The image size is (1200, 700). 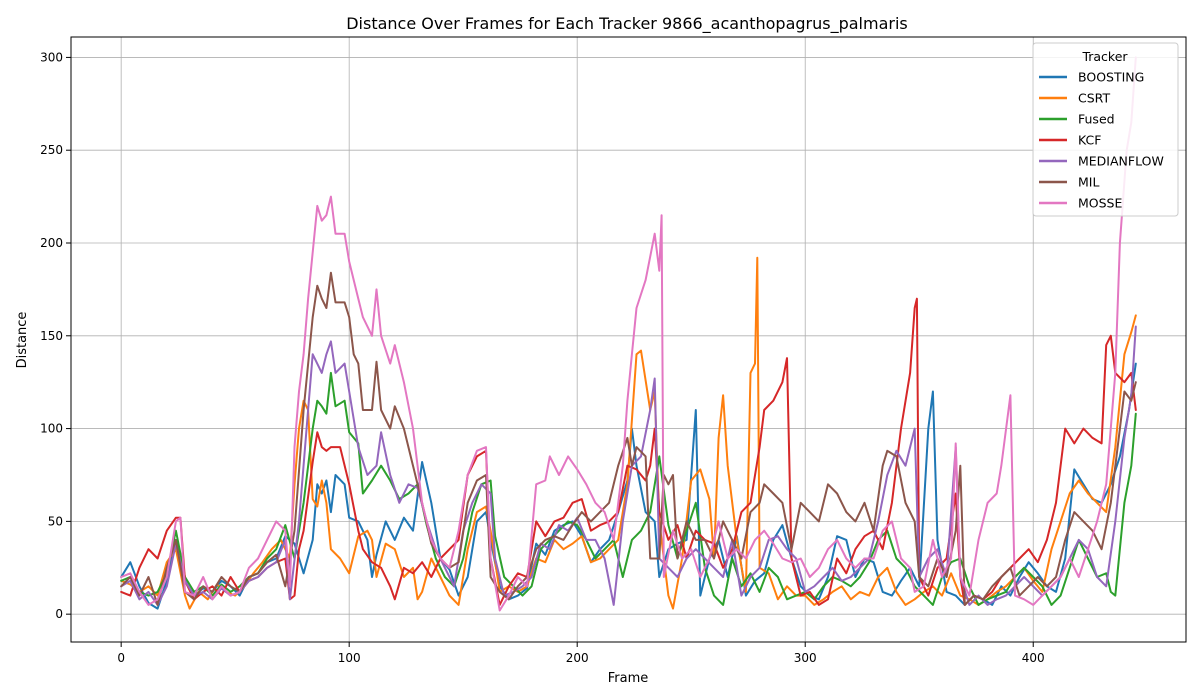 I want to click on legend-label-mosse: MOSSE, so click(x=1100, y=203).